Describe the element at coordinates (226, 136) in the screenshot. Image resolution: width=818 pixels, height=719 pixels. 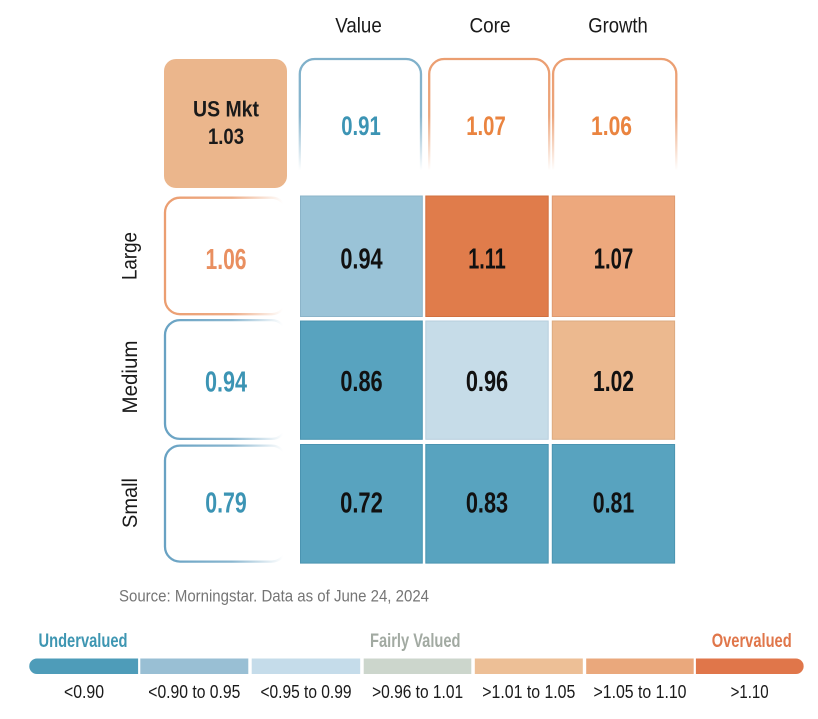
I see `svg-text: 1.03` at that location.